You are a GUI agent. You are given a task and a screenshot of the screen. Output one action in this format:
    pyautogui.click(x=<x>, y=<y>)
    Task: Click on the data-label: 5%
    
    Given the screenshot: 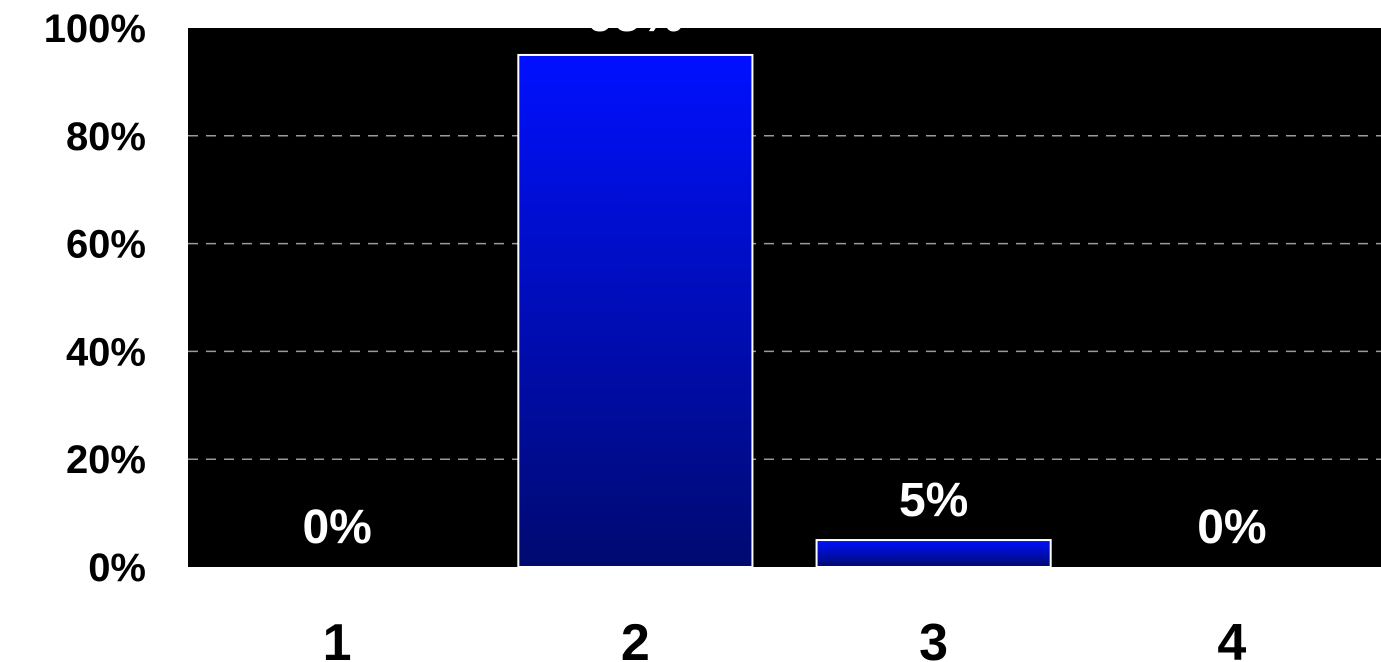 What is the action you would take?
    pyautogui.click(x=933, y=500)
    